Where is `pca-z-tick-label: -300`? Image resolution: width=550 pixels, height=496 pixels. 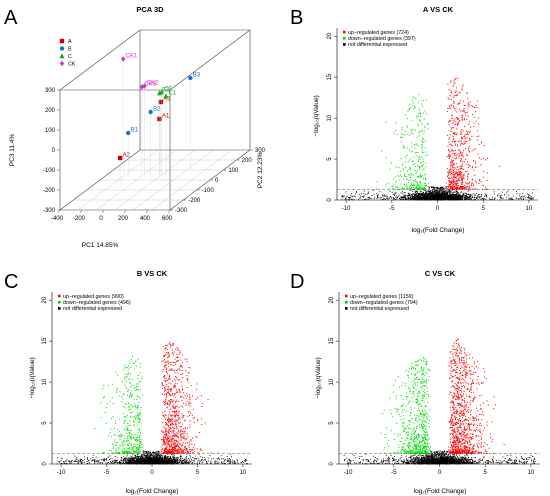 pca-z-tick-label: -300 is located at coordinates (49, 211).